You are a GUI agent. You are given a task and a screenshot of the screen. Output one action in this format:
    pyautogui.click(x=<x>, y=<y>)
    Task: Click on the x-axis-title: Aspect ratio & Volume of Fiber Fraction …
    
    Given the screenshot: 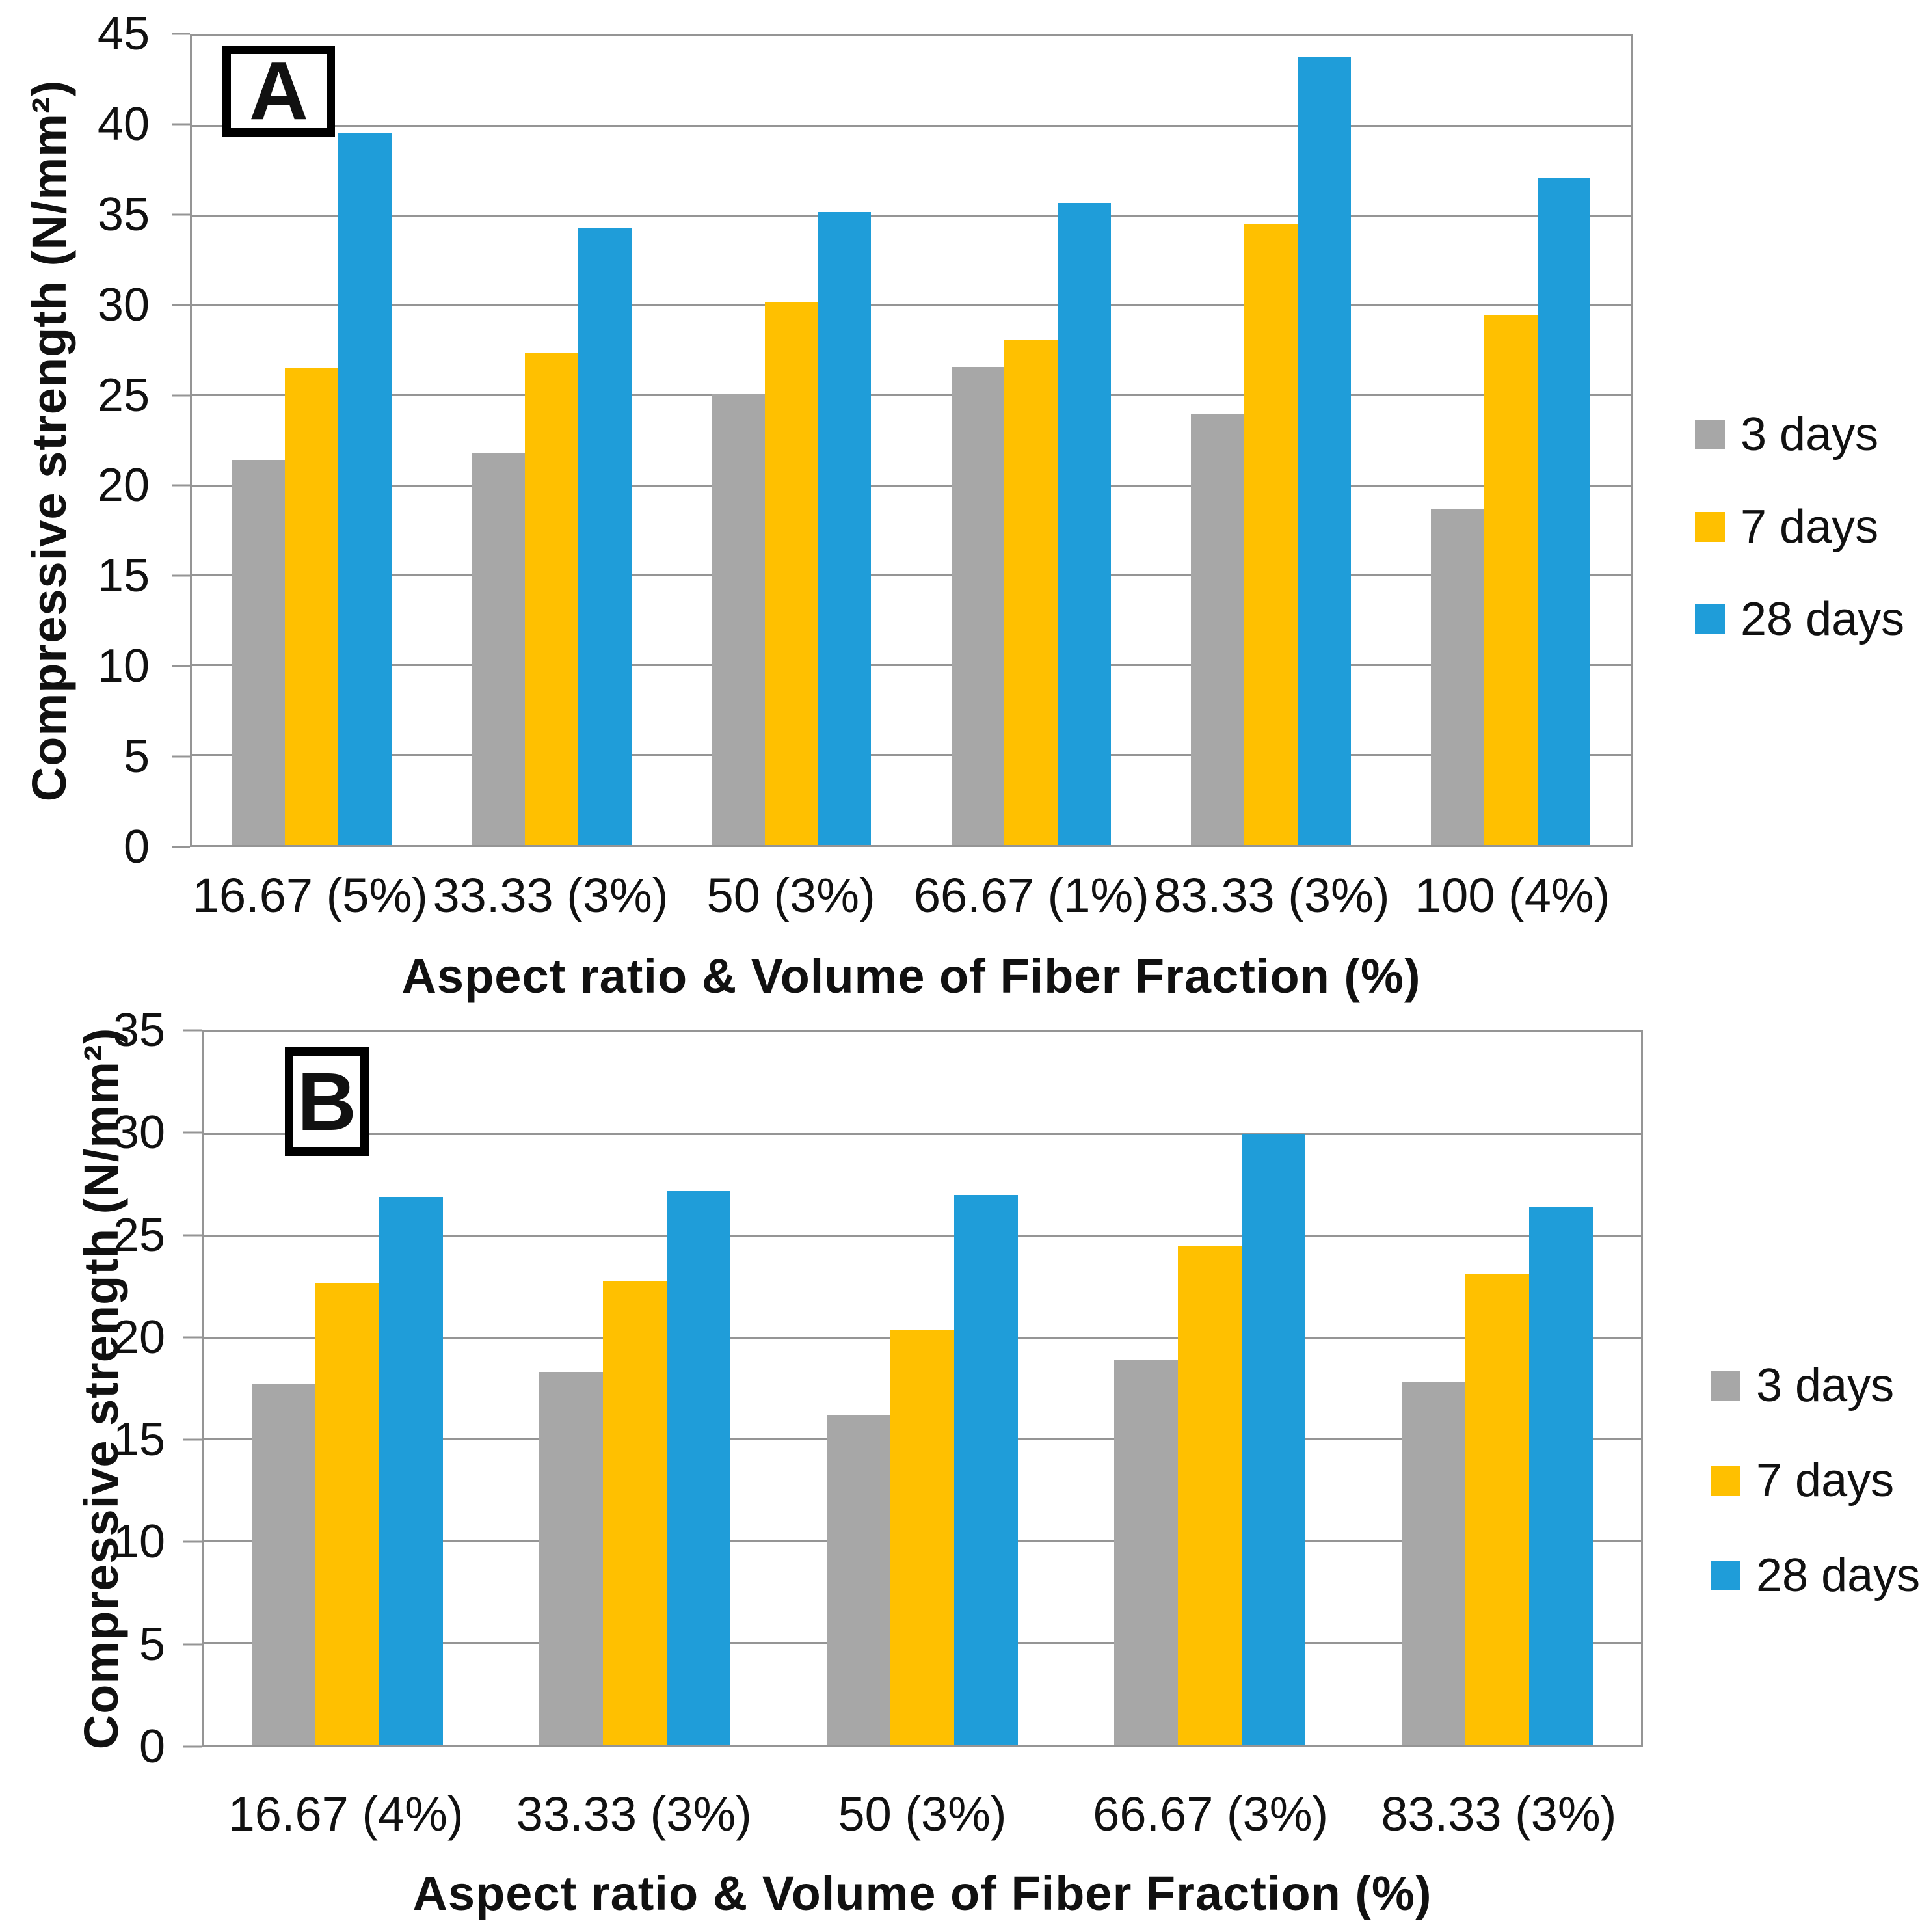 What is the action you would take?
    pyautogui.click(x=922, y=1893)
    